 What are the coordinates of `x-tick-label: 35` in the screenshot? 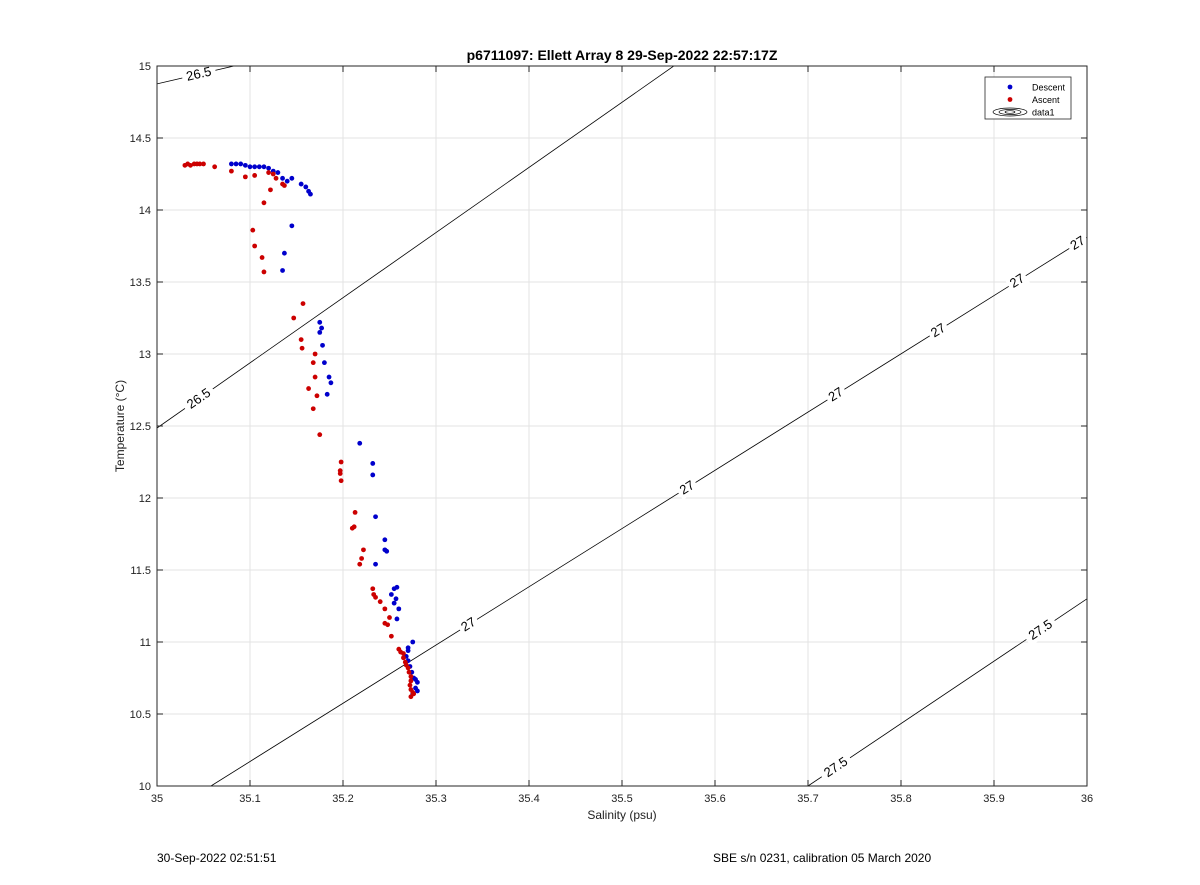 It's located at (157, 799).